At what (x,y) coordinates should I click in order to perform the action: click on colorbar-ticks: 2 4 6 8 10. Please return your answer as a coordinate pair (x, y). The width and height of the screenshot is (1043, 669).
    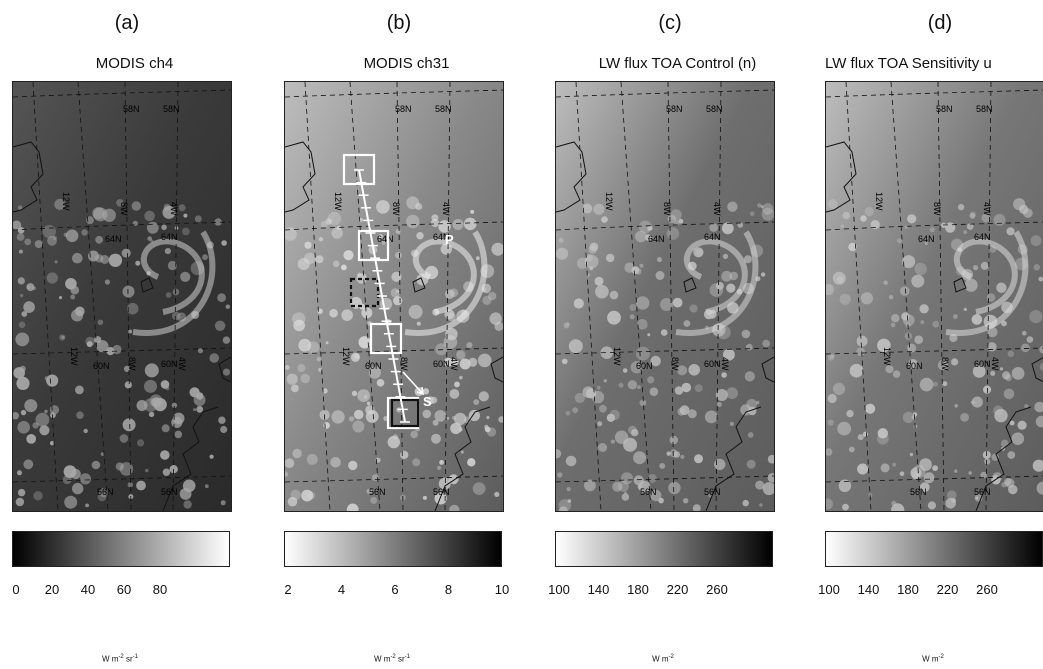
    Looking at the image, I should click on (404, 591).